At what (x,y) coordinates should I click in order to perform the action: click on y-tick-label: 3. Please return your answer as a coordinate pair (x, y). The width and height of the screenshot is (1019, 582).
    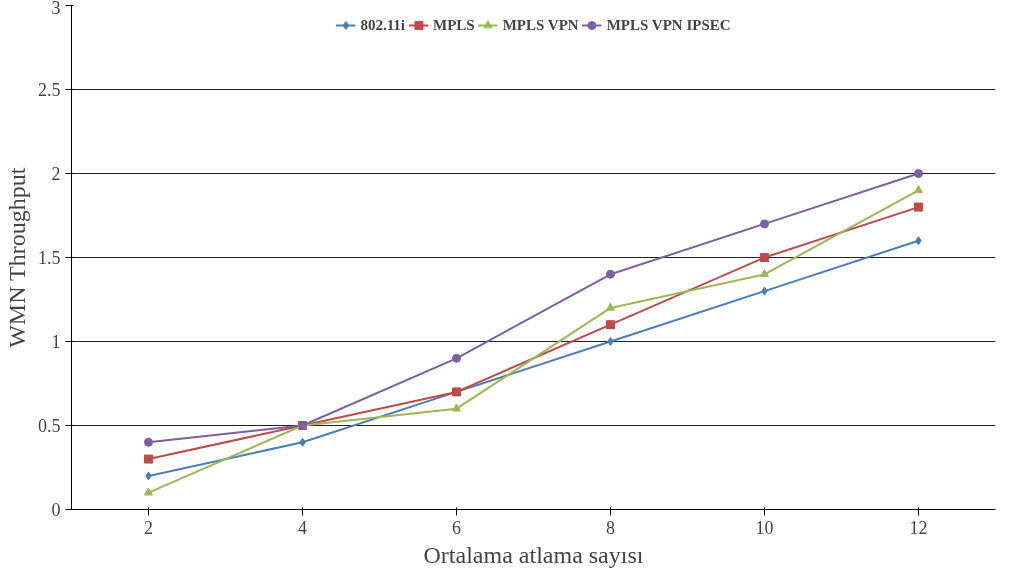
    Looking at the image, I should click on (56, 9).